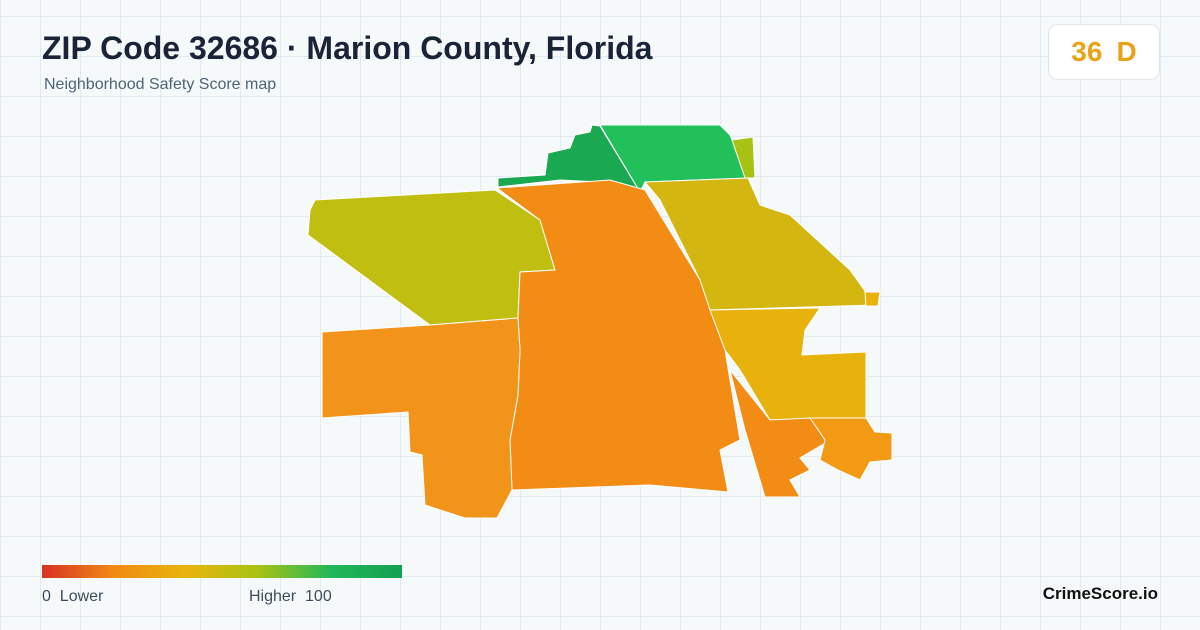  Describe the element at coordinates (81, 596) in the screenshot. I see `legend-min-label: Lower` at that location.